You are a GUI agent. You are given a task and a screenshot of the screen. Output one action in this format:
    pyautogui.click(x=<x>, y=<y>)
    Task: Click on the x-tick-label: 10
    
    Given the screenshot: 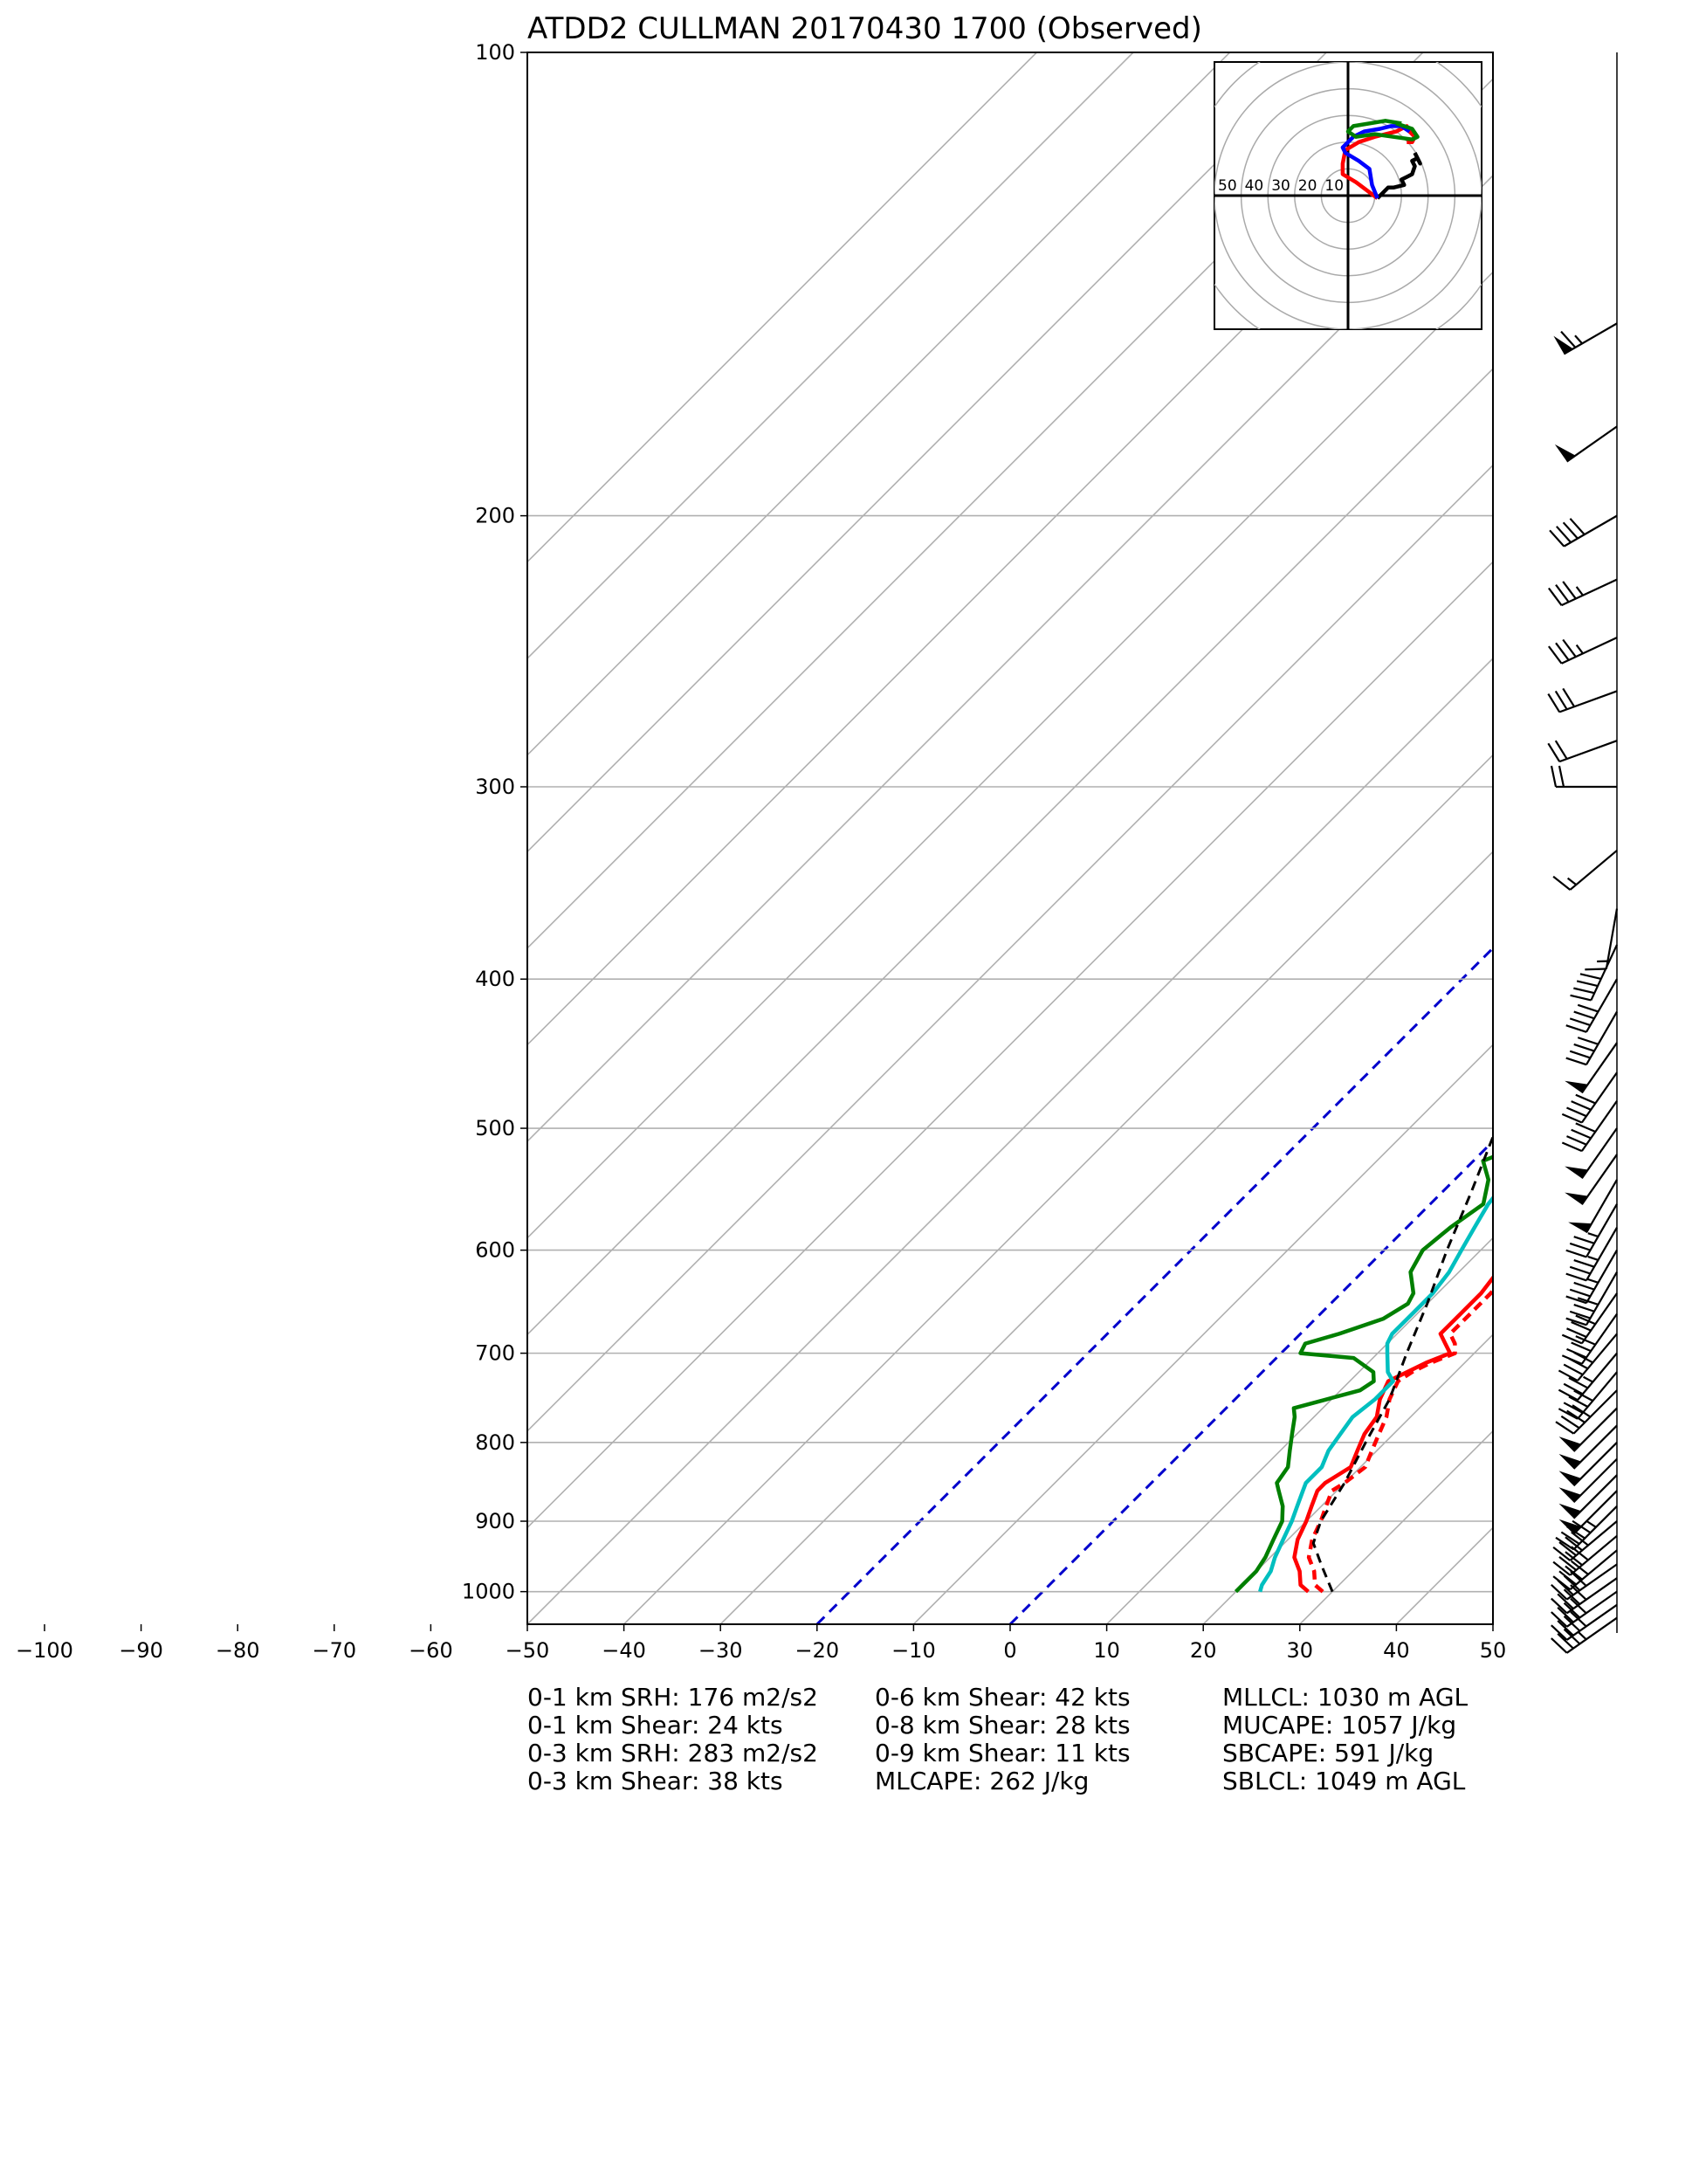 What is the action you would take?
    pyautogui.click(x=1106, y=1650)
    